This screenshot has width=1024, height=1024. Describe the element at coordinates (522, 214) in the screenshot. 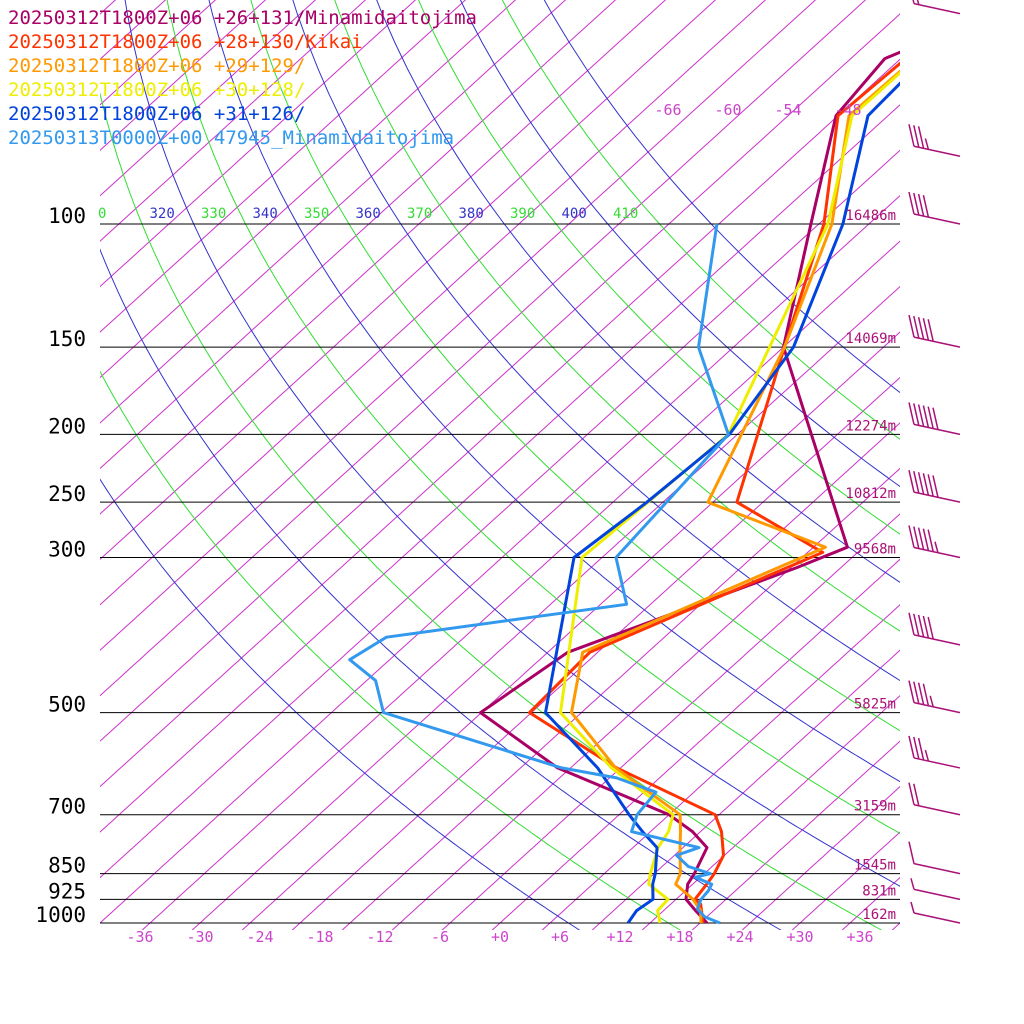

I see `theta-label: 390` at that location.